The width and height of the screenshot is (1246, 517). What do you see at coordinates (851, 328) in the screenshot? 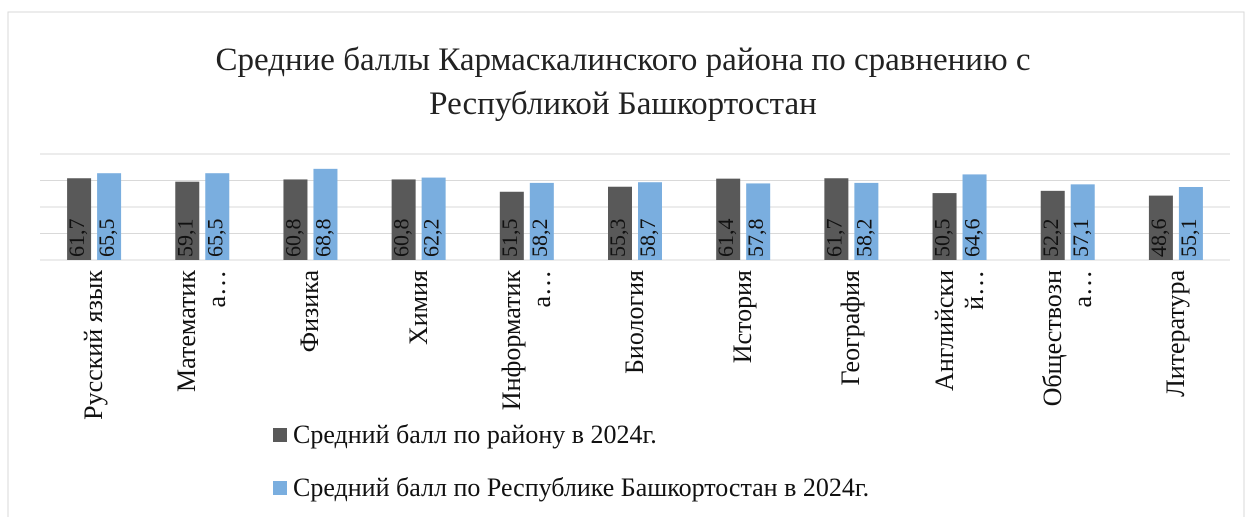
I see `x-tick-label-text: География` at bounding box center [851, 328].